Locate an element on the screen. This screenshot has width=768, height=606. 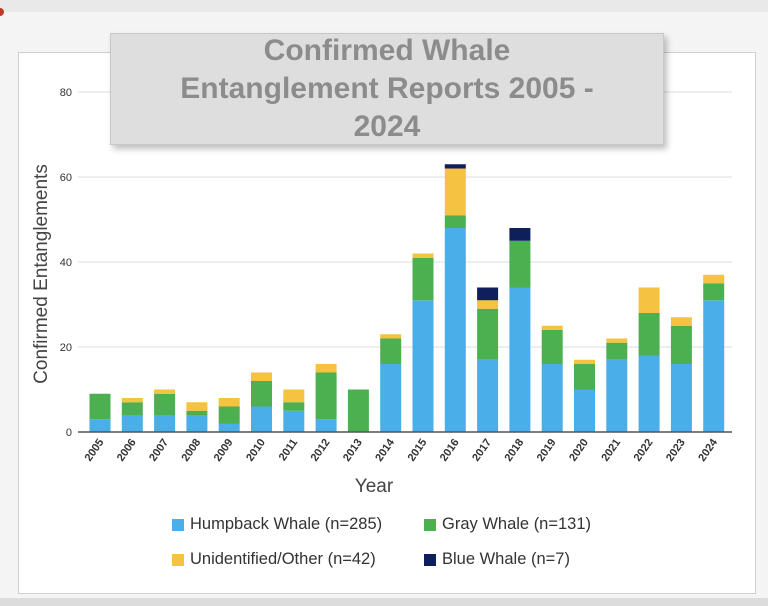
legend-item-humpback: Humpback Whale (n=285) is located at coordinates (277, 524).